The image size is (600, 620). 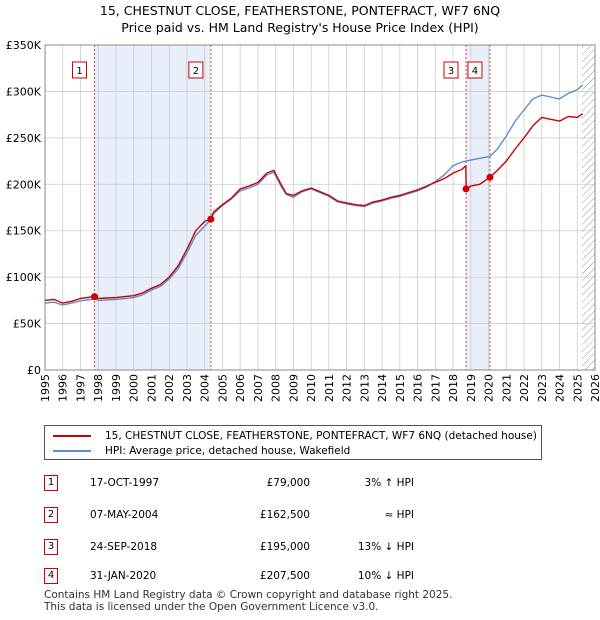 I want to click on transaction-row: 4 31-JAN-2020 £207,500 10% ↓ HPI, so click(x=254, y=577).